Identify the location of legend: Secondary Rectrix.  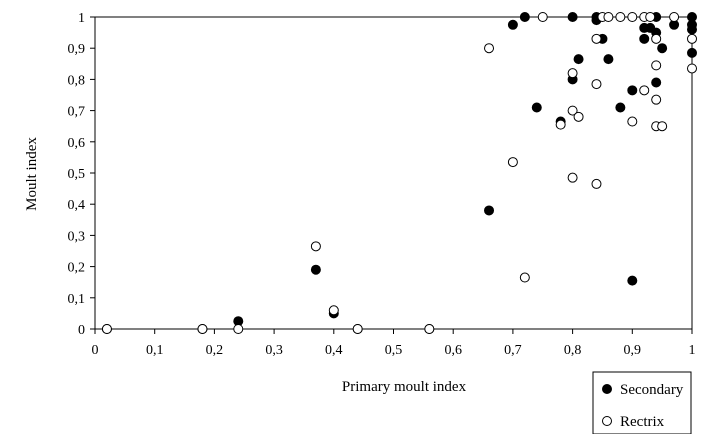
(642, 402).